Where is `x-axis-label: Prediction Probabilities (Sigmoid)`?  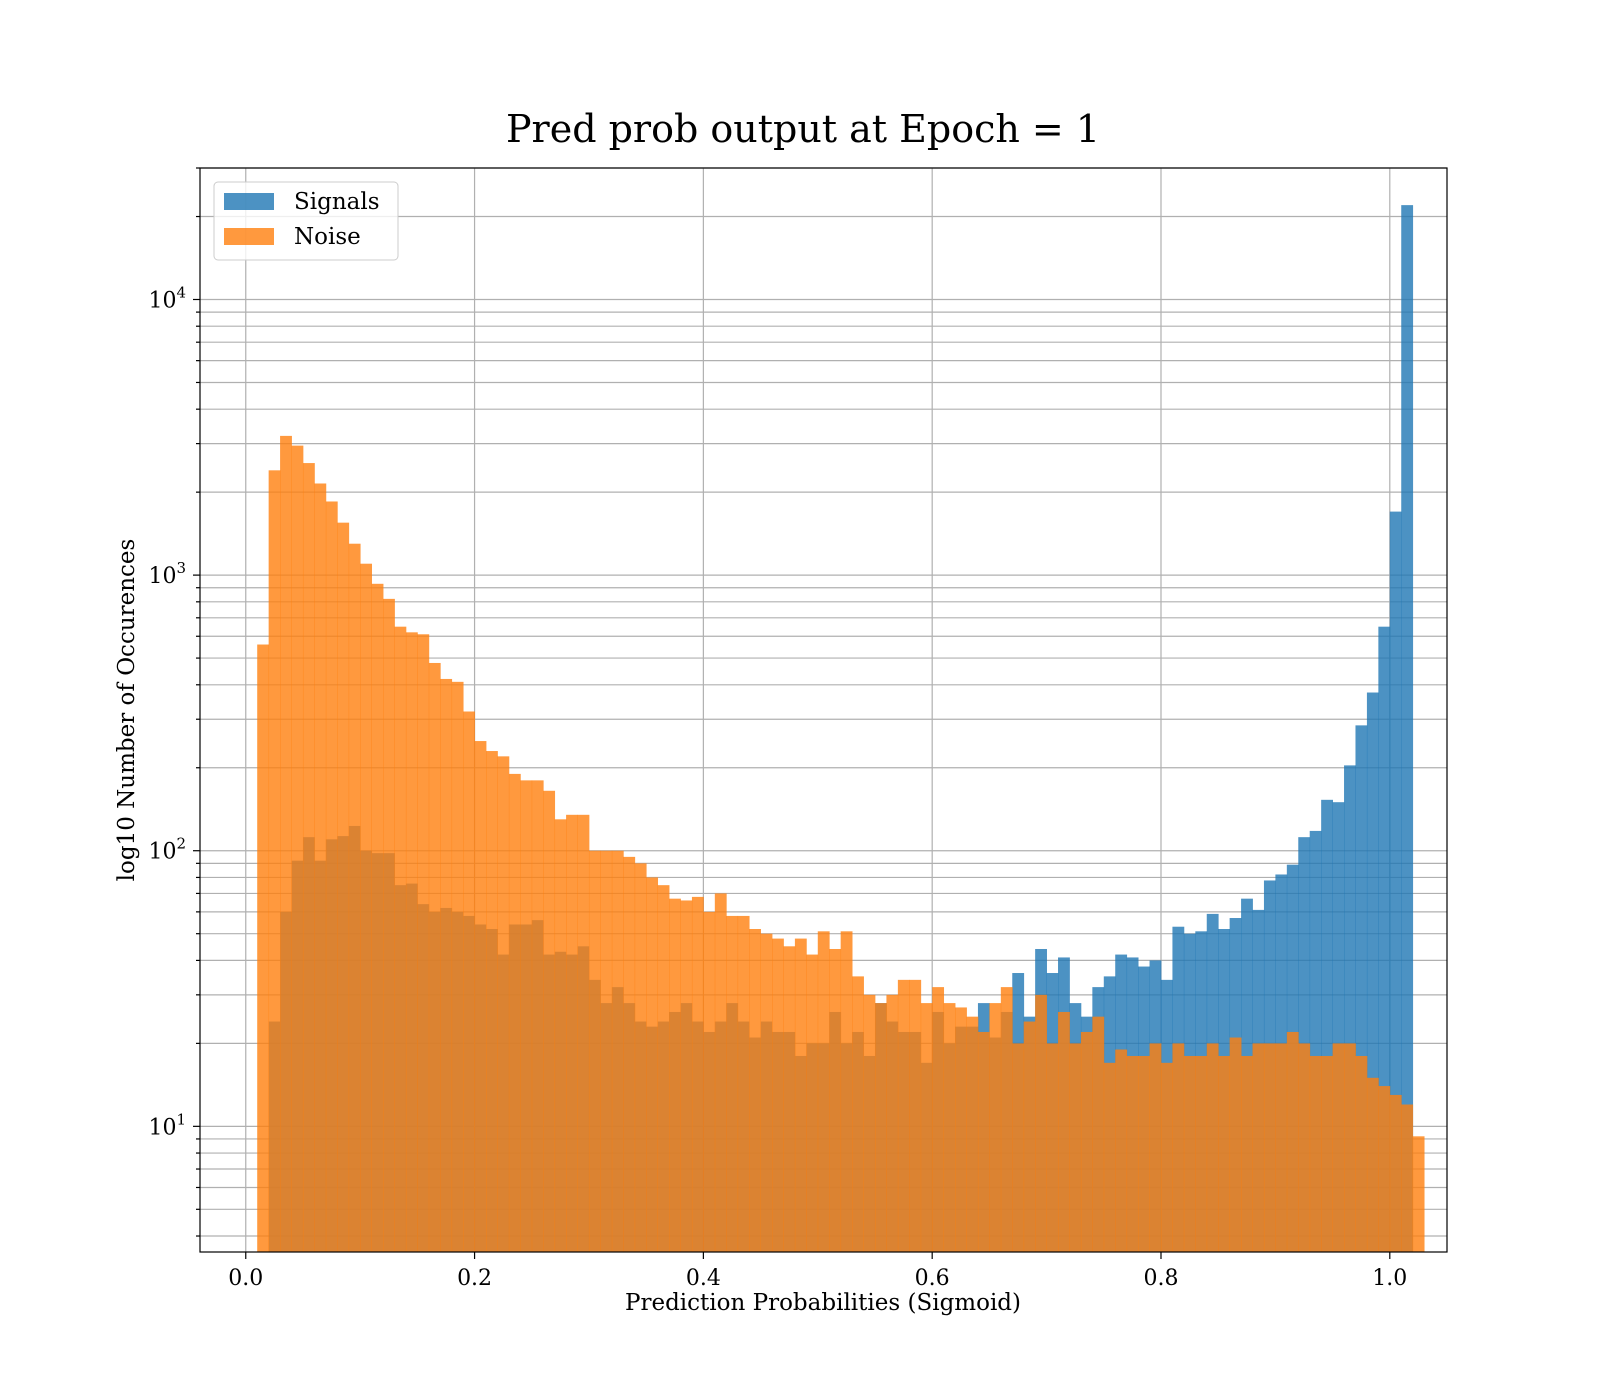 x-axis-label: Prediction Probabilities (Sigmoid) is located at coordinates (823, 1303).